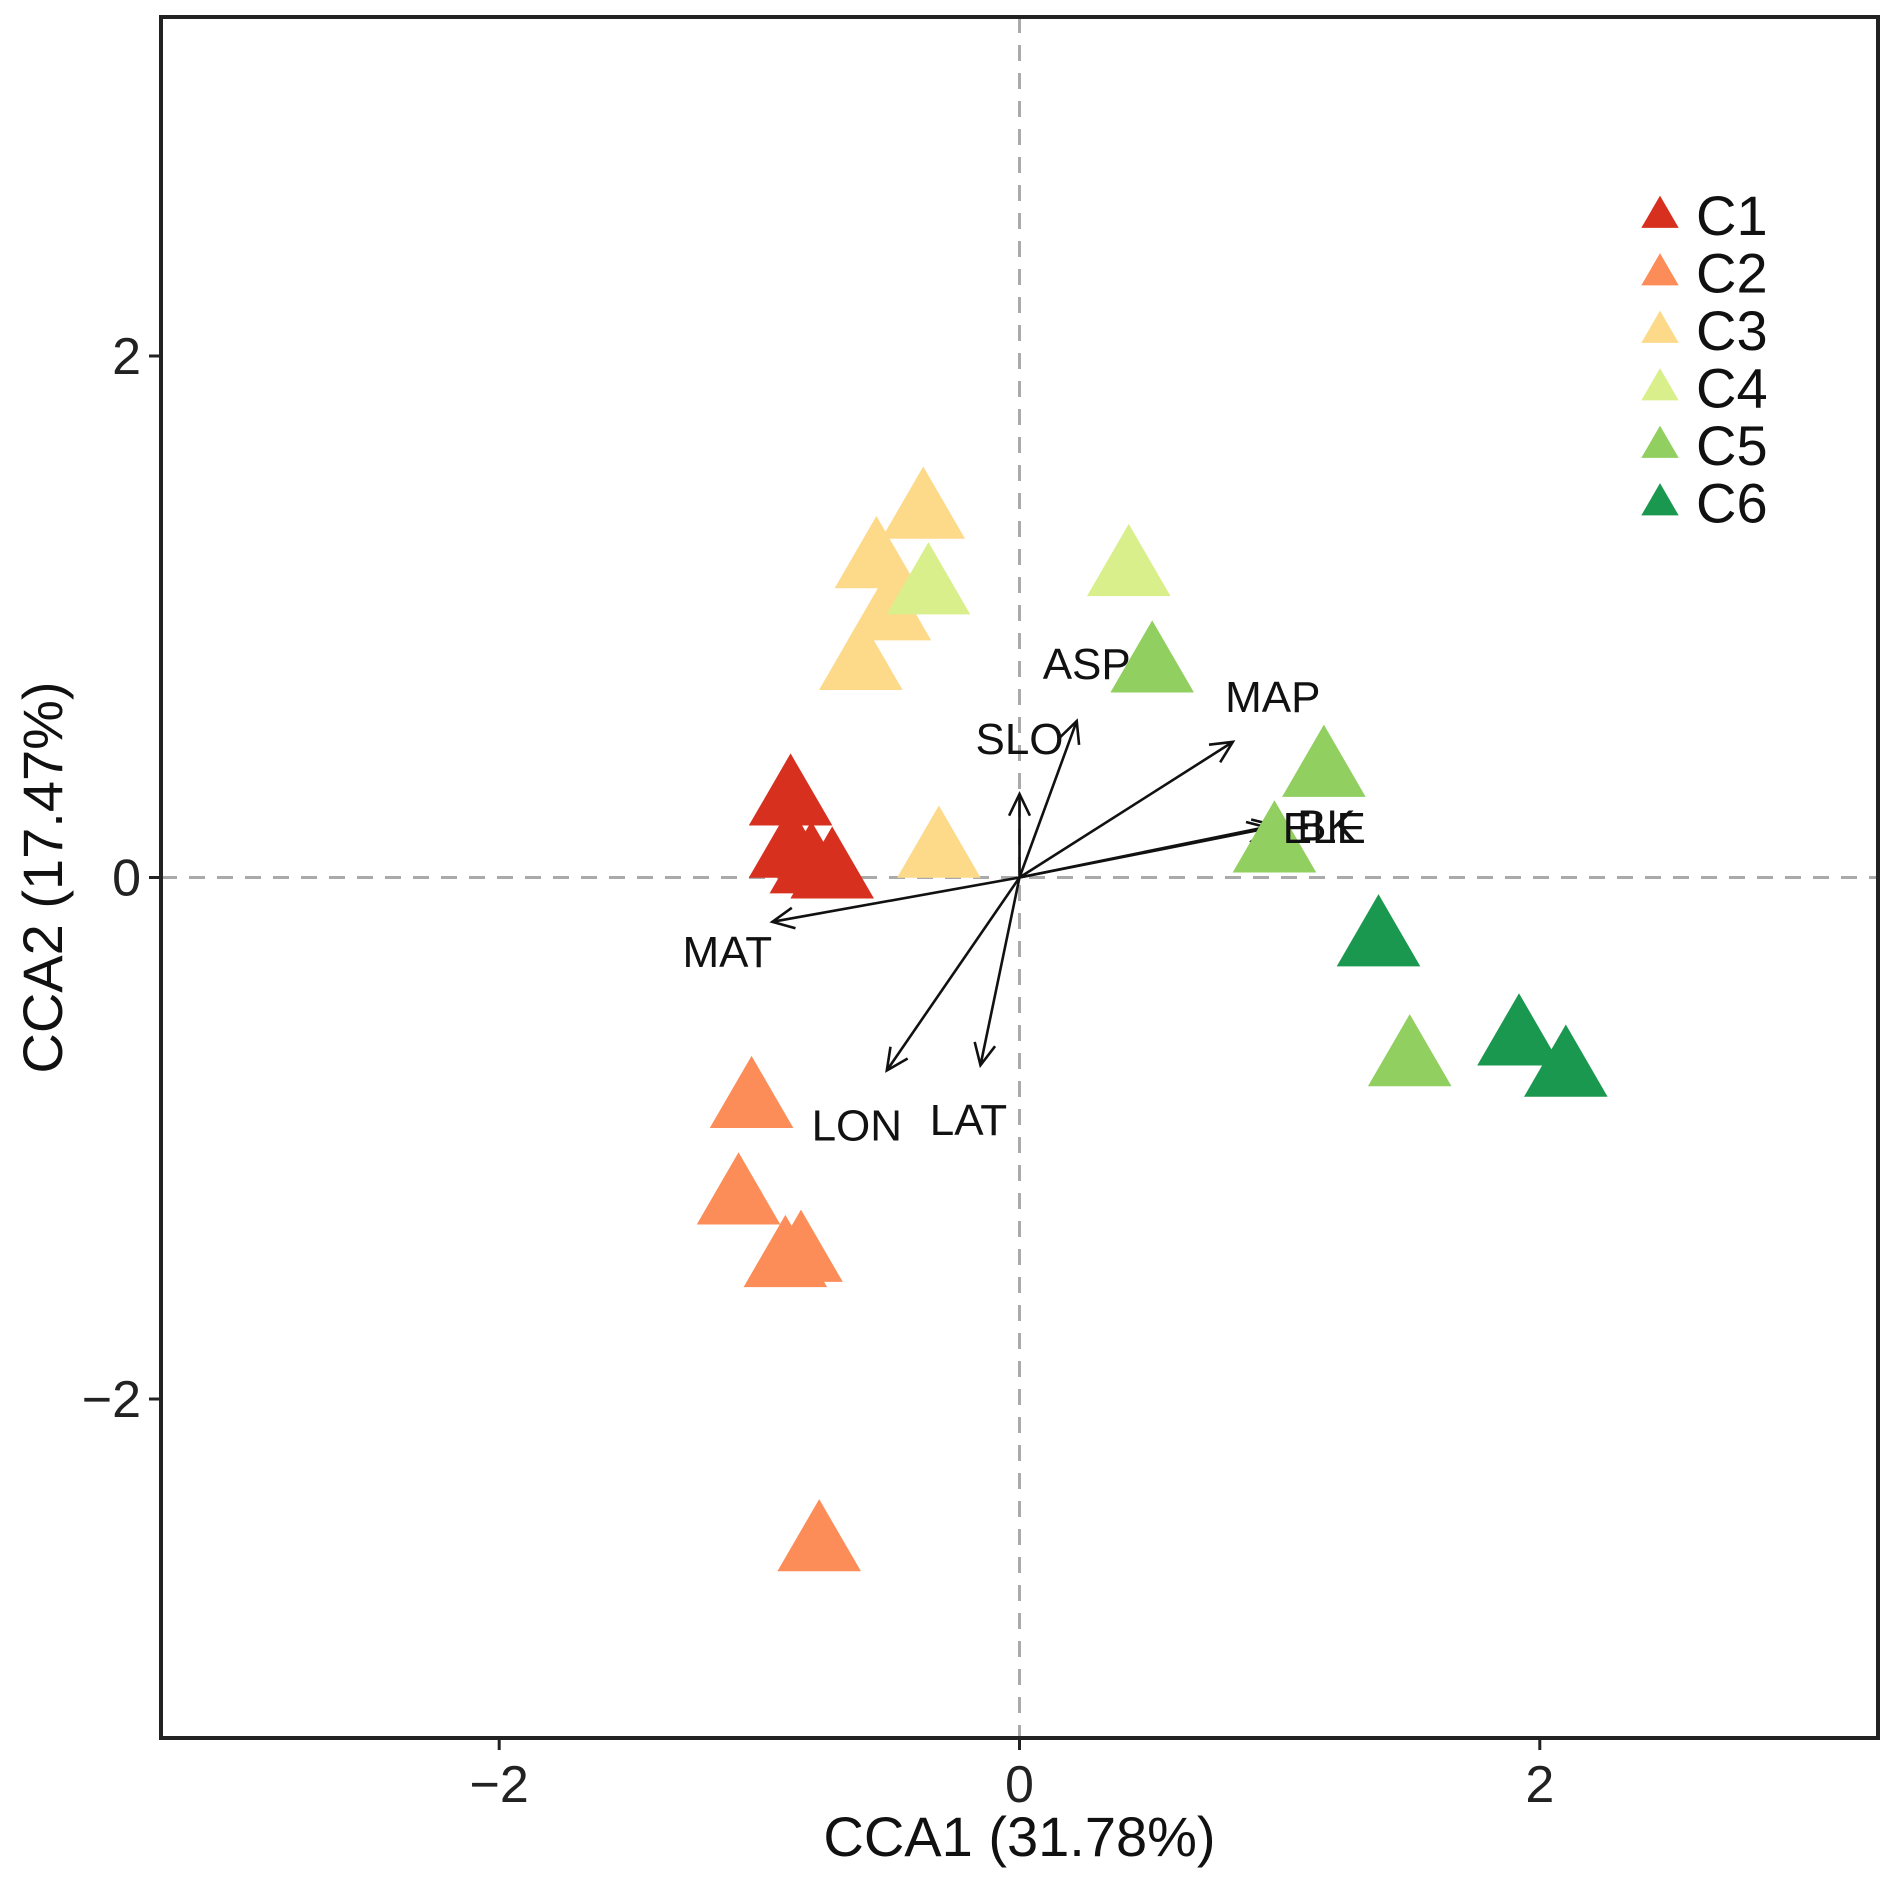 This screenshot has width=1895, height=1881. Describe the element at coordinates (728, 952) in the screenshot. I see `vector-label-mat: MAT` at that location.